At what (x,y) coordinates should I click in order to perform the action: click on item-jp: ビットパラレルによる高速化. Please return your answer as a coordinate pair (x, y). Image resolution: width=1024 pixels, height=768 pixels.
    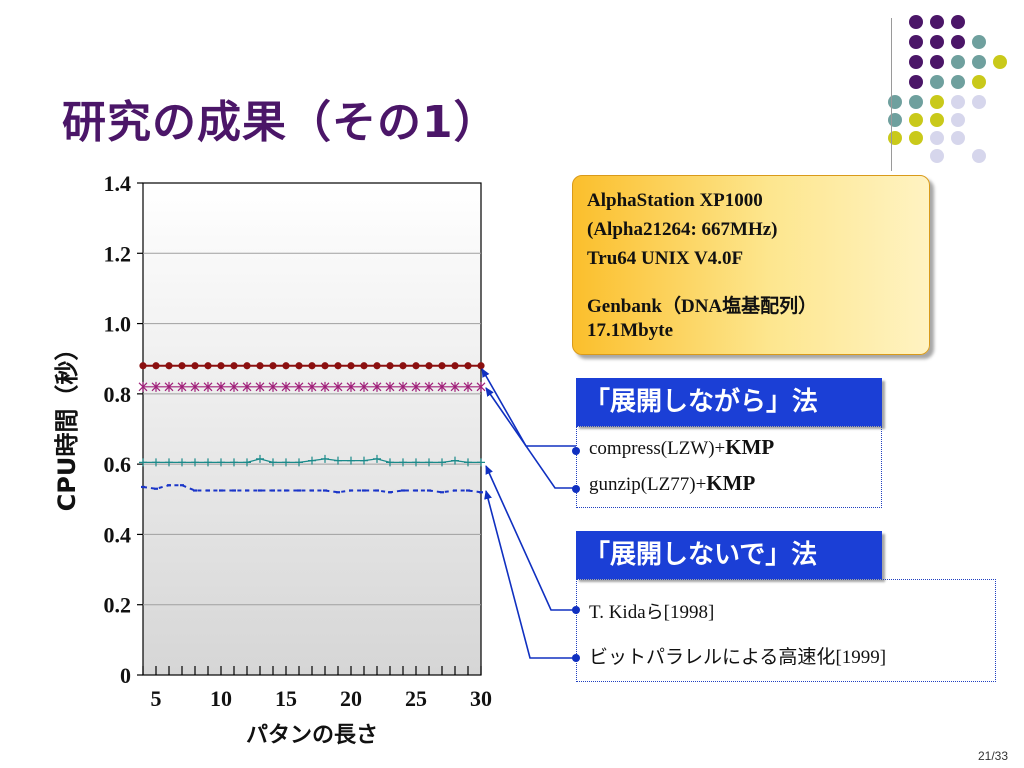
    Looking at the image, I should click on (712, 657).